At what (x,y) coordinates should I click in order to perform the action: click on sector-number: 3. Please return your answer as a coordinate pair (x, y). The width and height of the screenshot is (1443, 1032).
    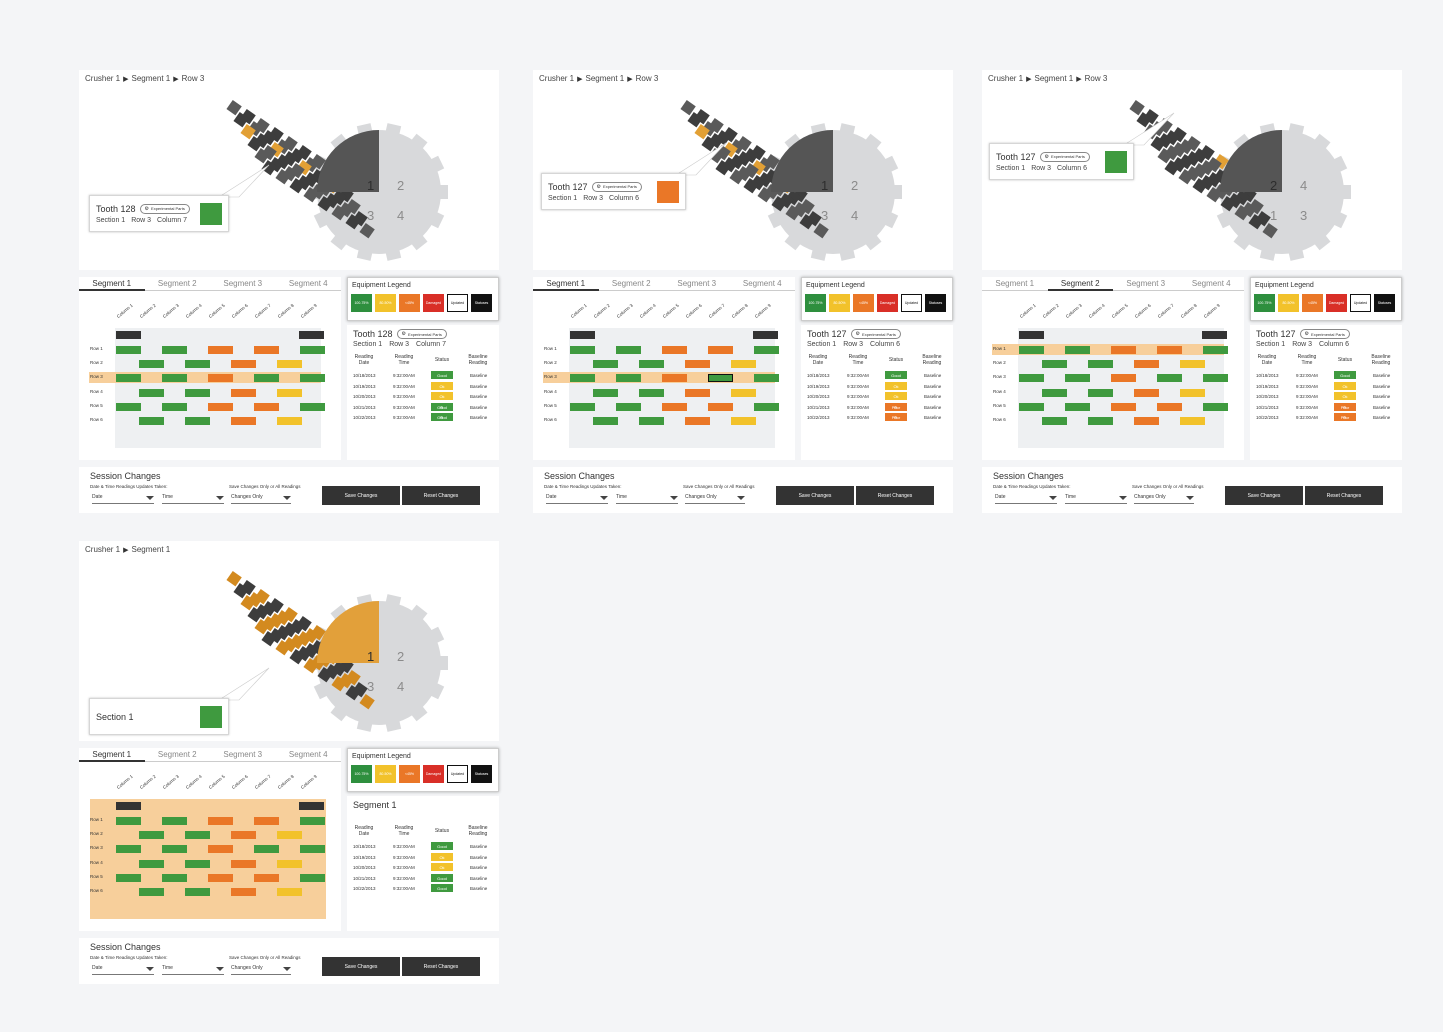
    Looking at the image, I should click on (370, 686).